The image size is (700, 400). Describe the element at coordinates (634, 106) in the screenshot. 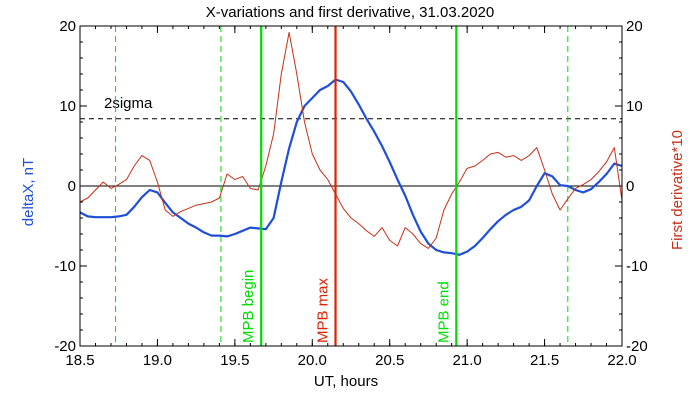

I see `y-tick-label-right: 10` at that location.